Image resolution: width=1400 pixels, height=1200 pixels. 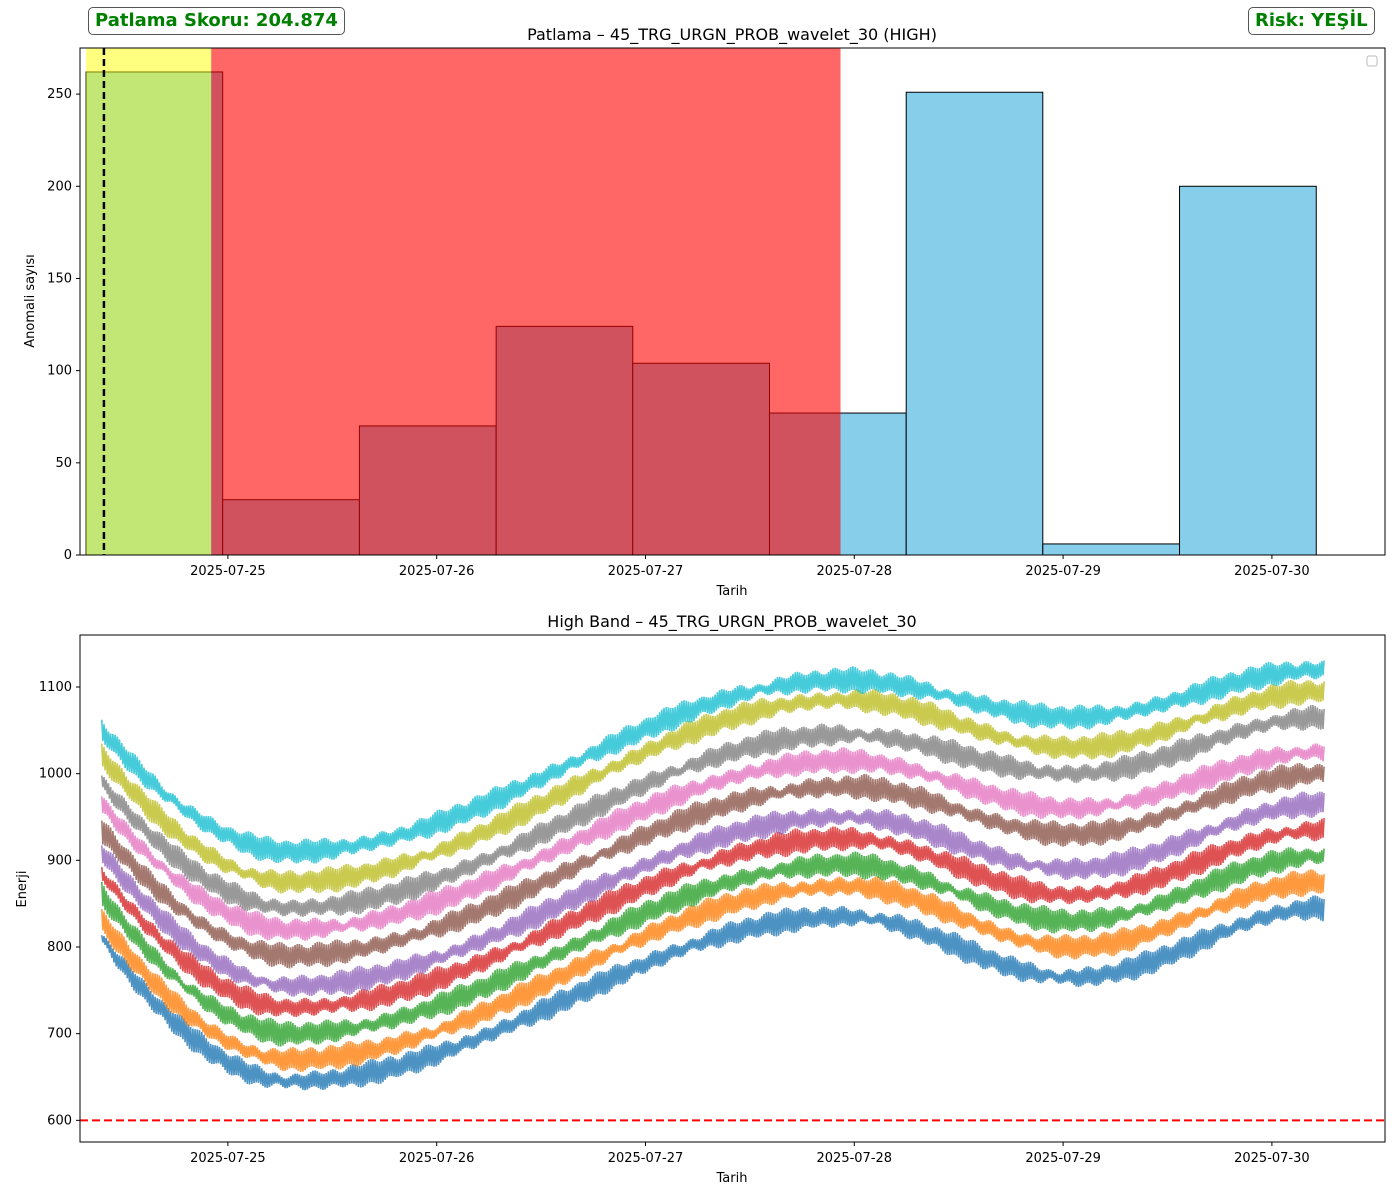 What do you see at coordinates (59, 947) in the screenshot?
I see `y-tick-label: 800` at bounding box center [59, 947].